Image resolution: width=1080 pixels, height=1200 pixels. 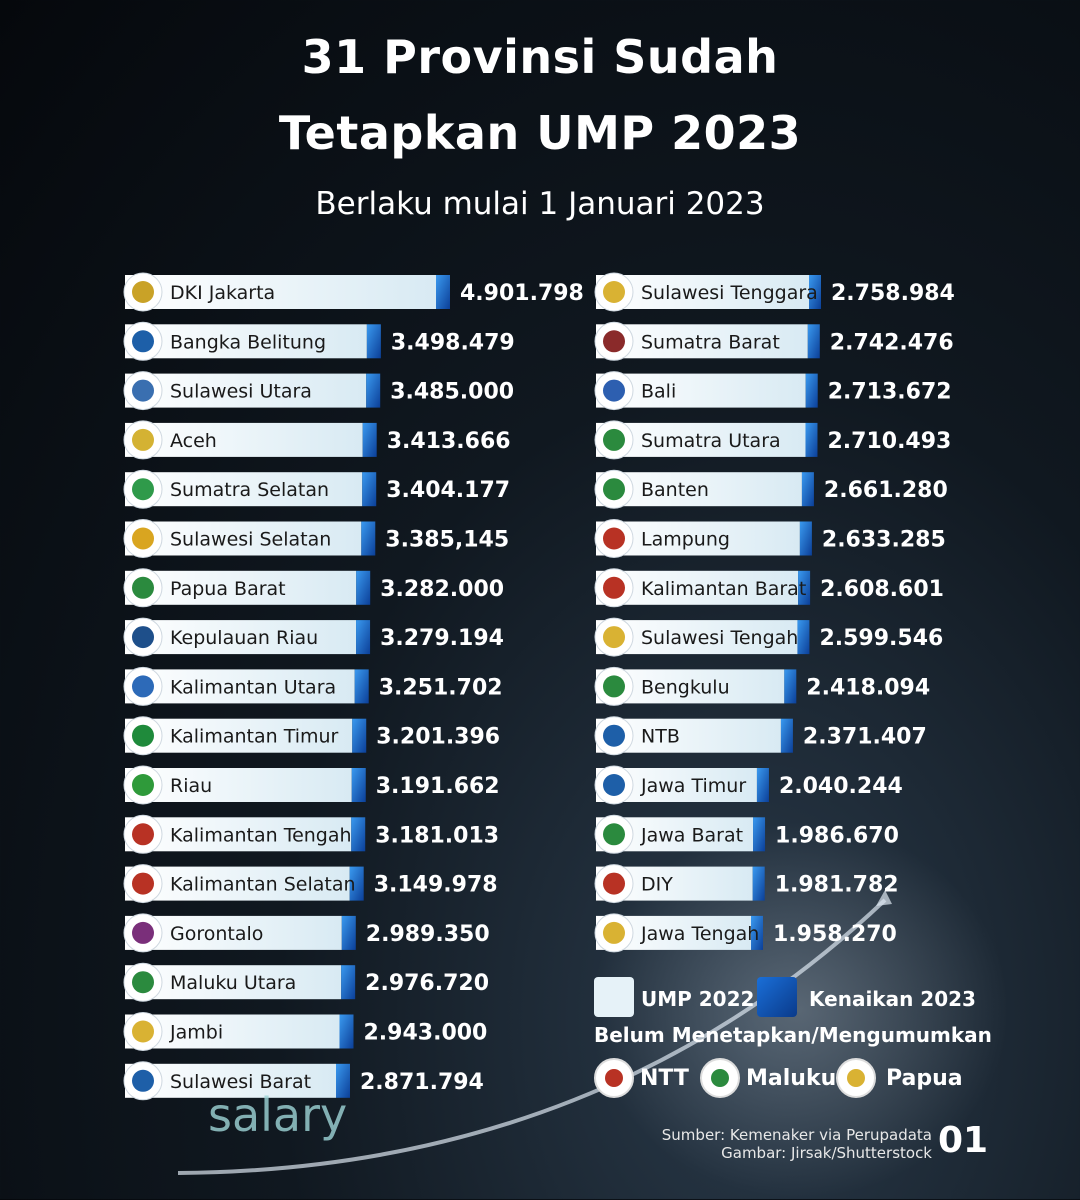 I want to click on bar-row-maluku-utara: Maluku Utara 2.976.720, so click(x=306, y=982).